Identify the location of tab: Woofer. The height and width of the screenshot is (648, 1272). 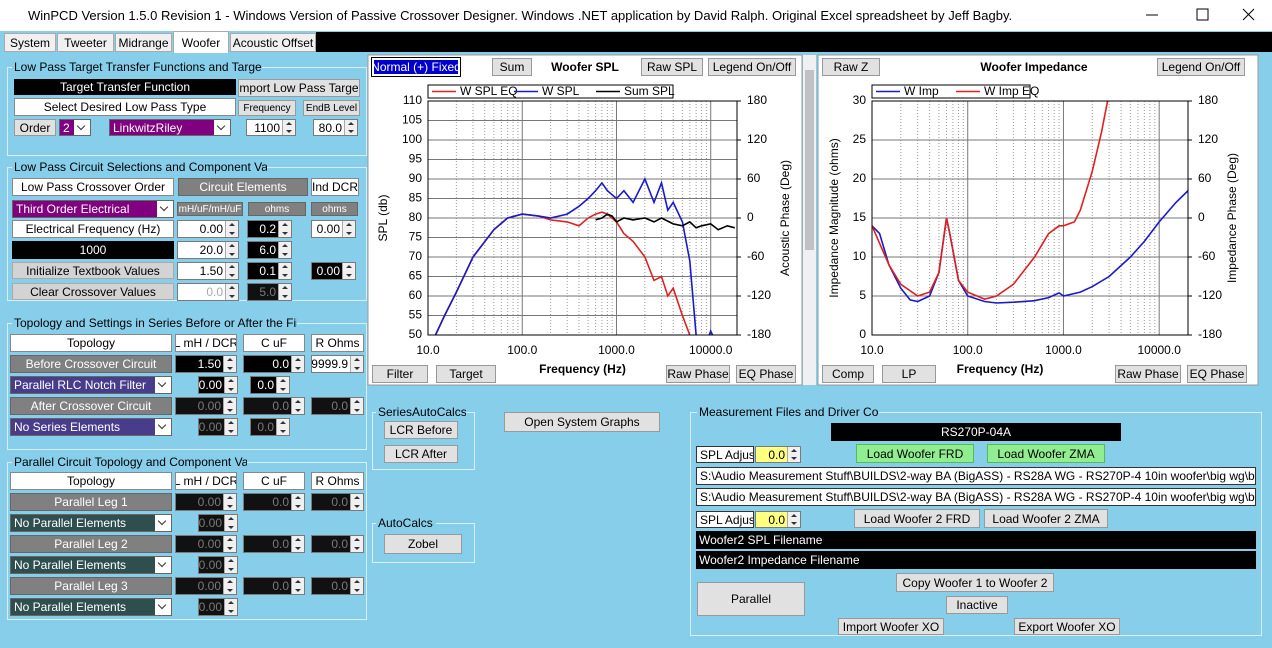
(201, 42).